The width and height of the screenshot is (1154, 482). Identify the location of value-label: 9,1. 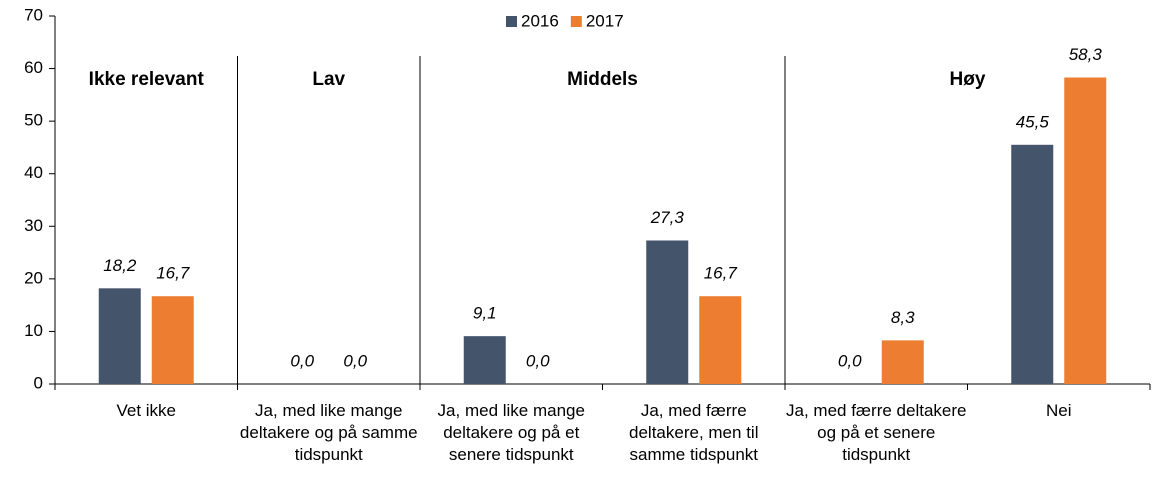
(485, 313).